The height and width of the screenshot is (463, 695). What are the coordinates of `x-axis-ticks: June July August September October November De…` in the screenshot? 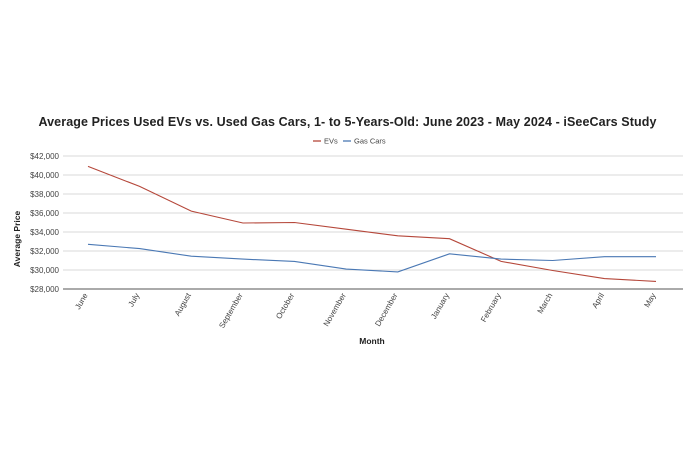 It's located at (365, 310).